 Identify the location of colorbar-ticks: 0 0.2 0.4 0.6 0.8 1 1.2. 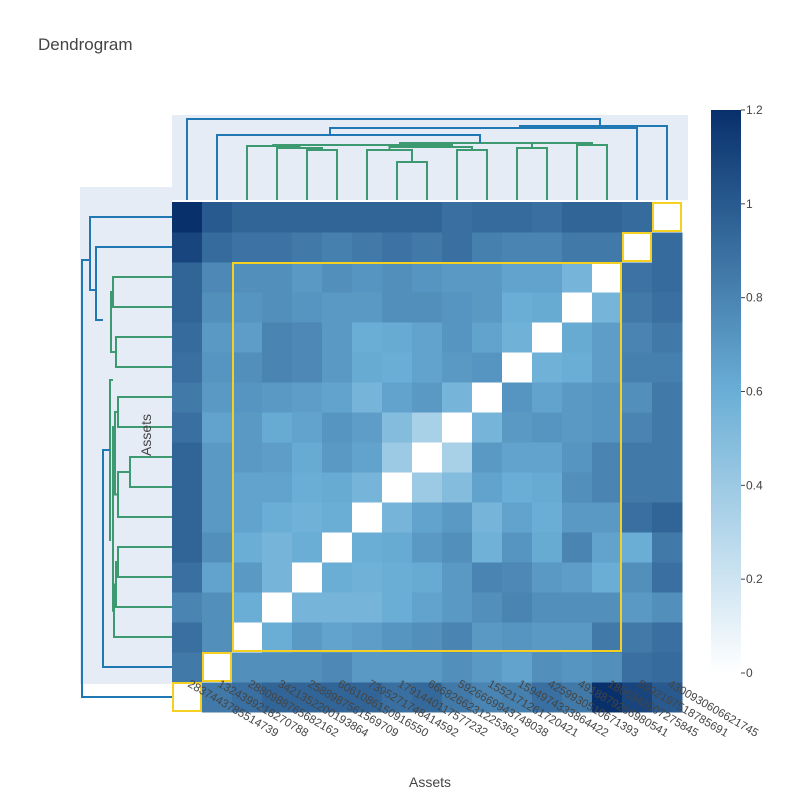
(752, 391).